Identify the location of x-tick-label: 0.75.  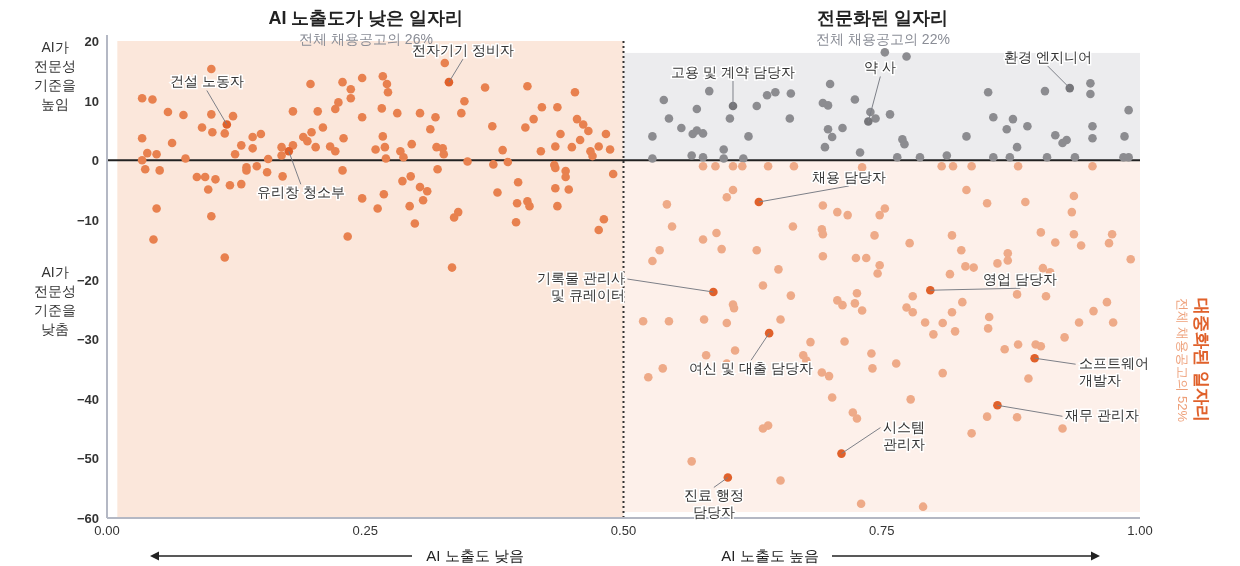
(882, 530).